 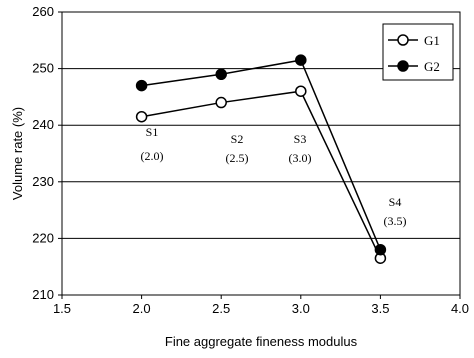 I want to click on legend-box, so click(x=418, y=52).